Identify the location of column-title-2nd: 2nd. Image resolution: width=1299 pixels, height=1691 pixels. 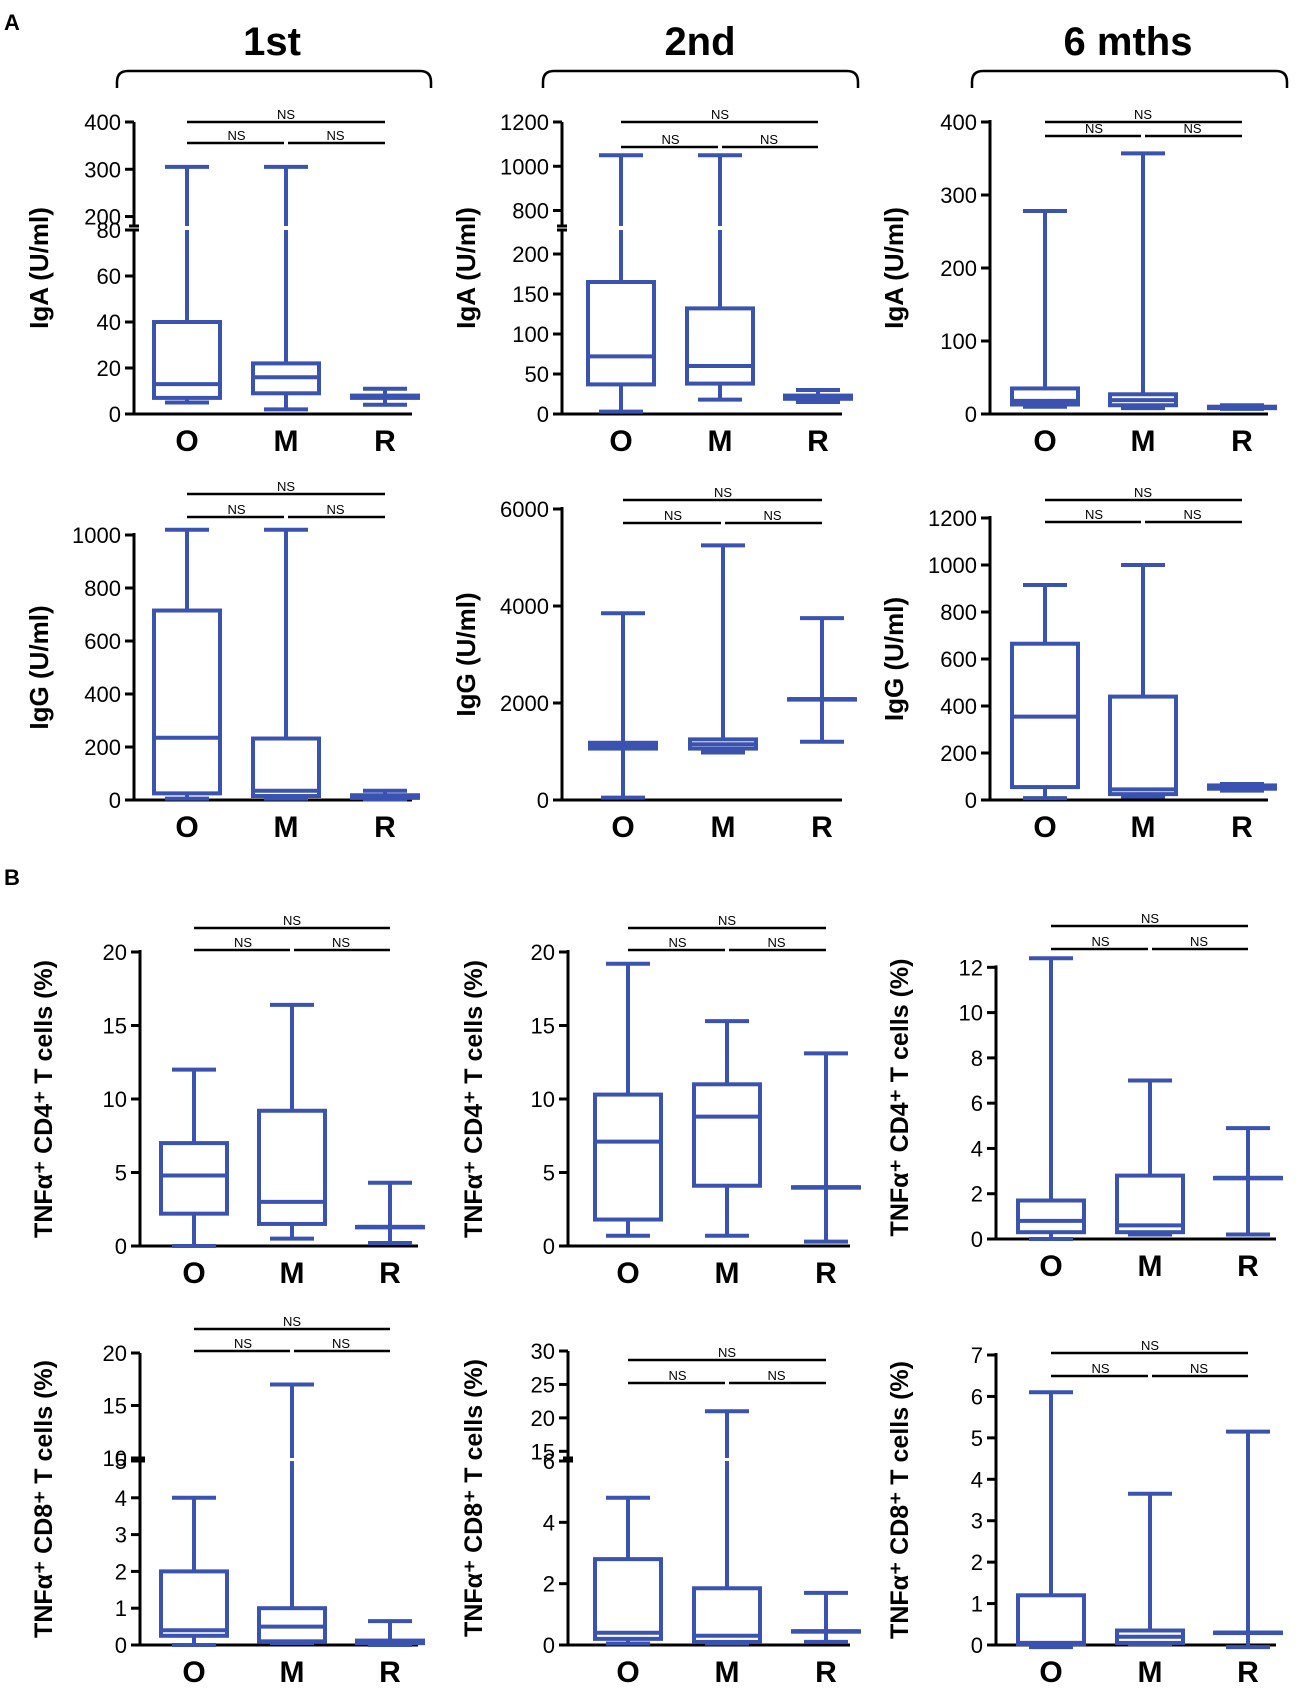
(699, 42).